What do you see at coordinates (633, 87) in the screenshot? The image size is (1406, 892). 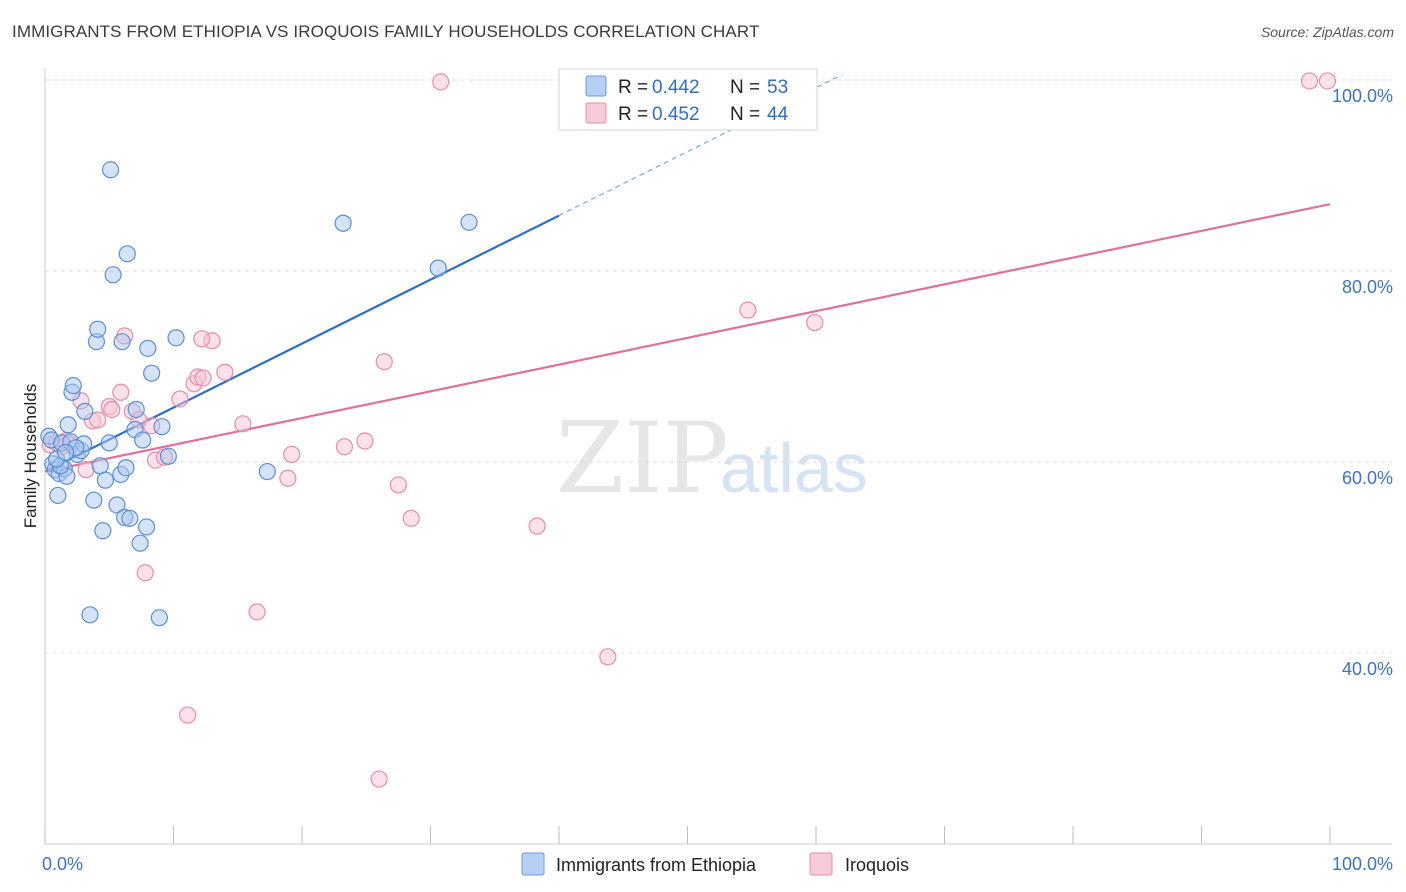 I see `legend-r-label-1: R =` at bounding box center [633, 87].